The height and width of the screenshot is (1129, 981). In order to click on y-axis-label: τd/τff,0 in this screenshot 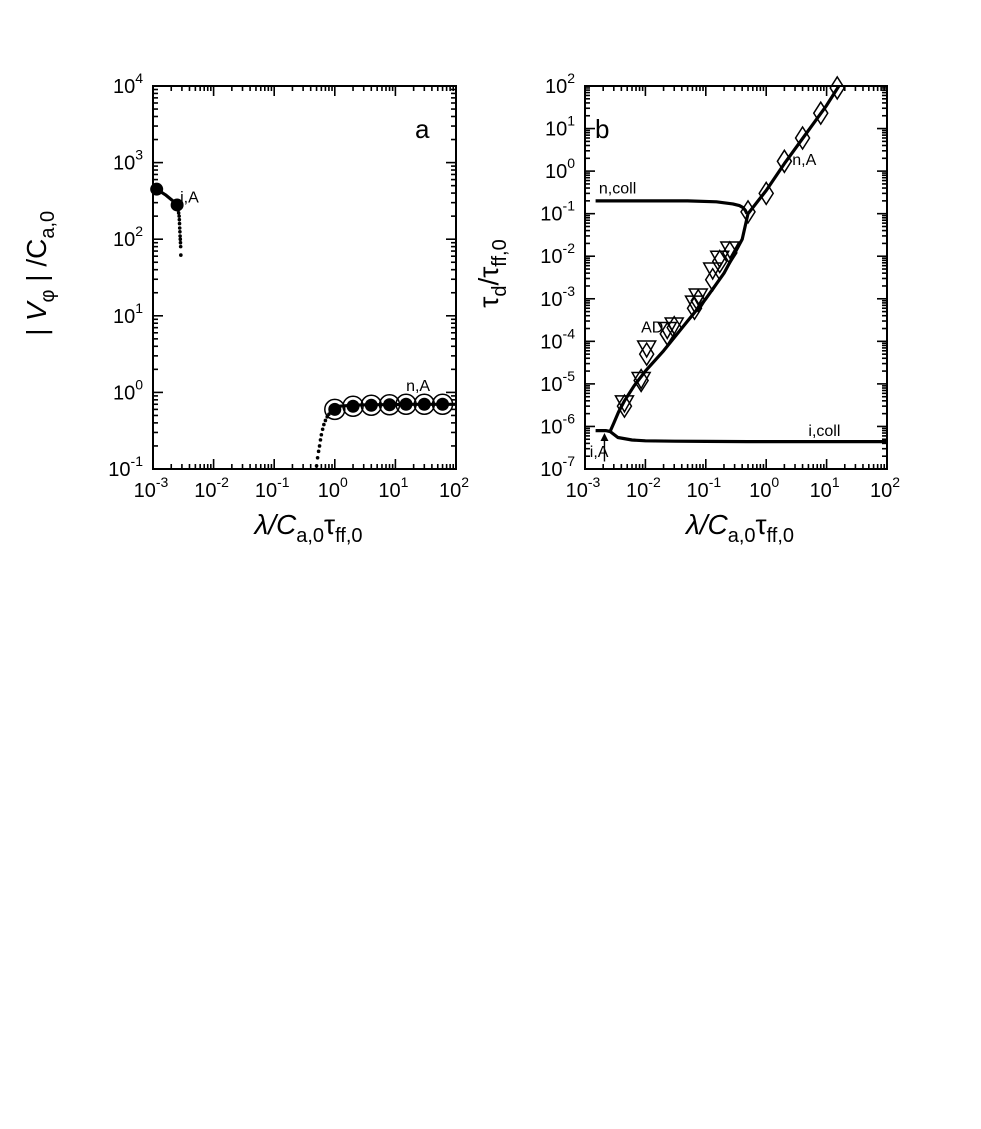, I will do `click(492, 273)`.